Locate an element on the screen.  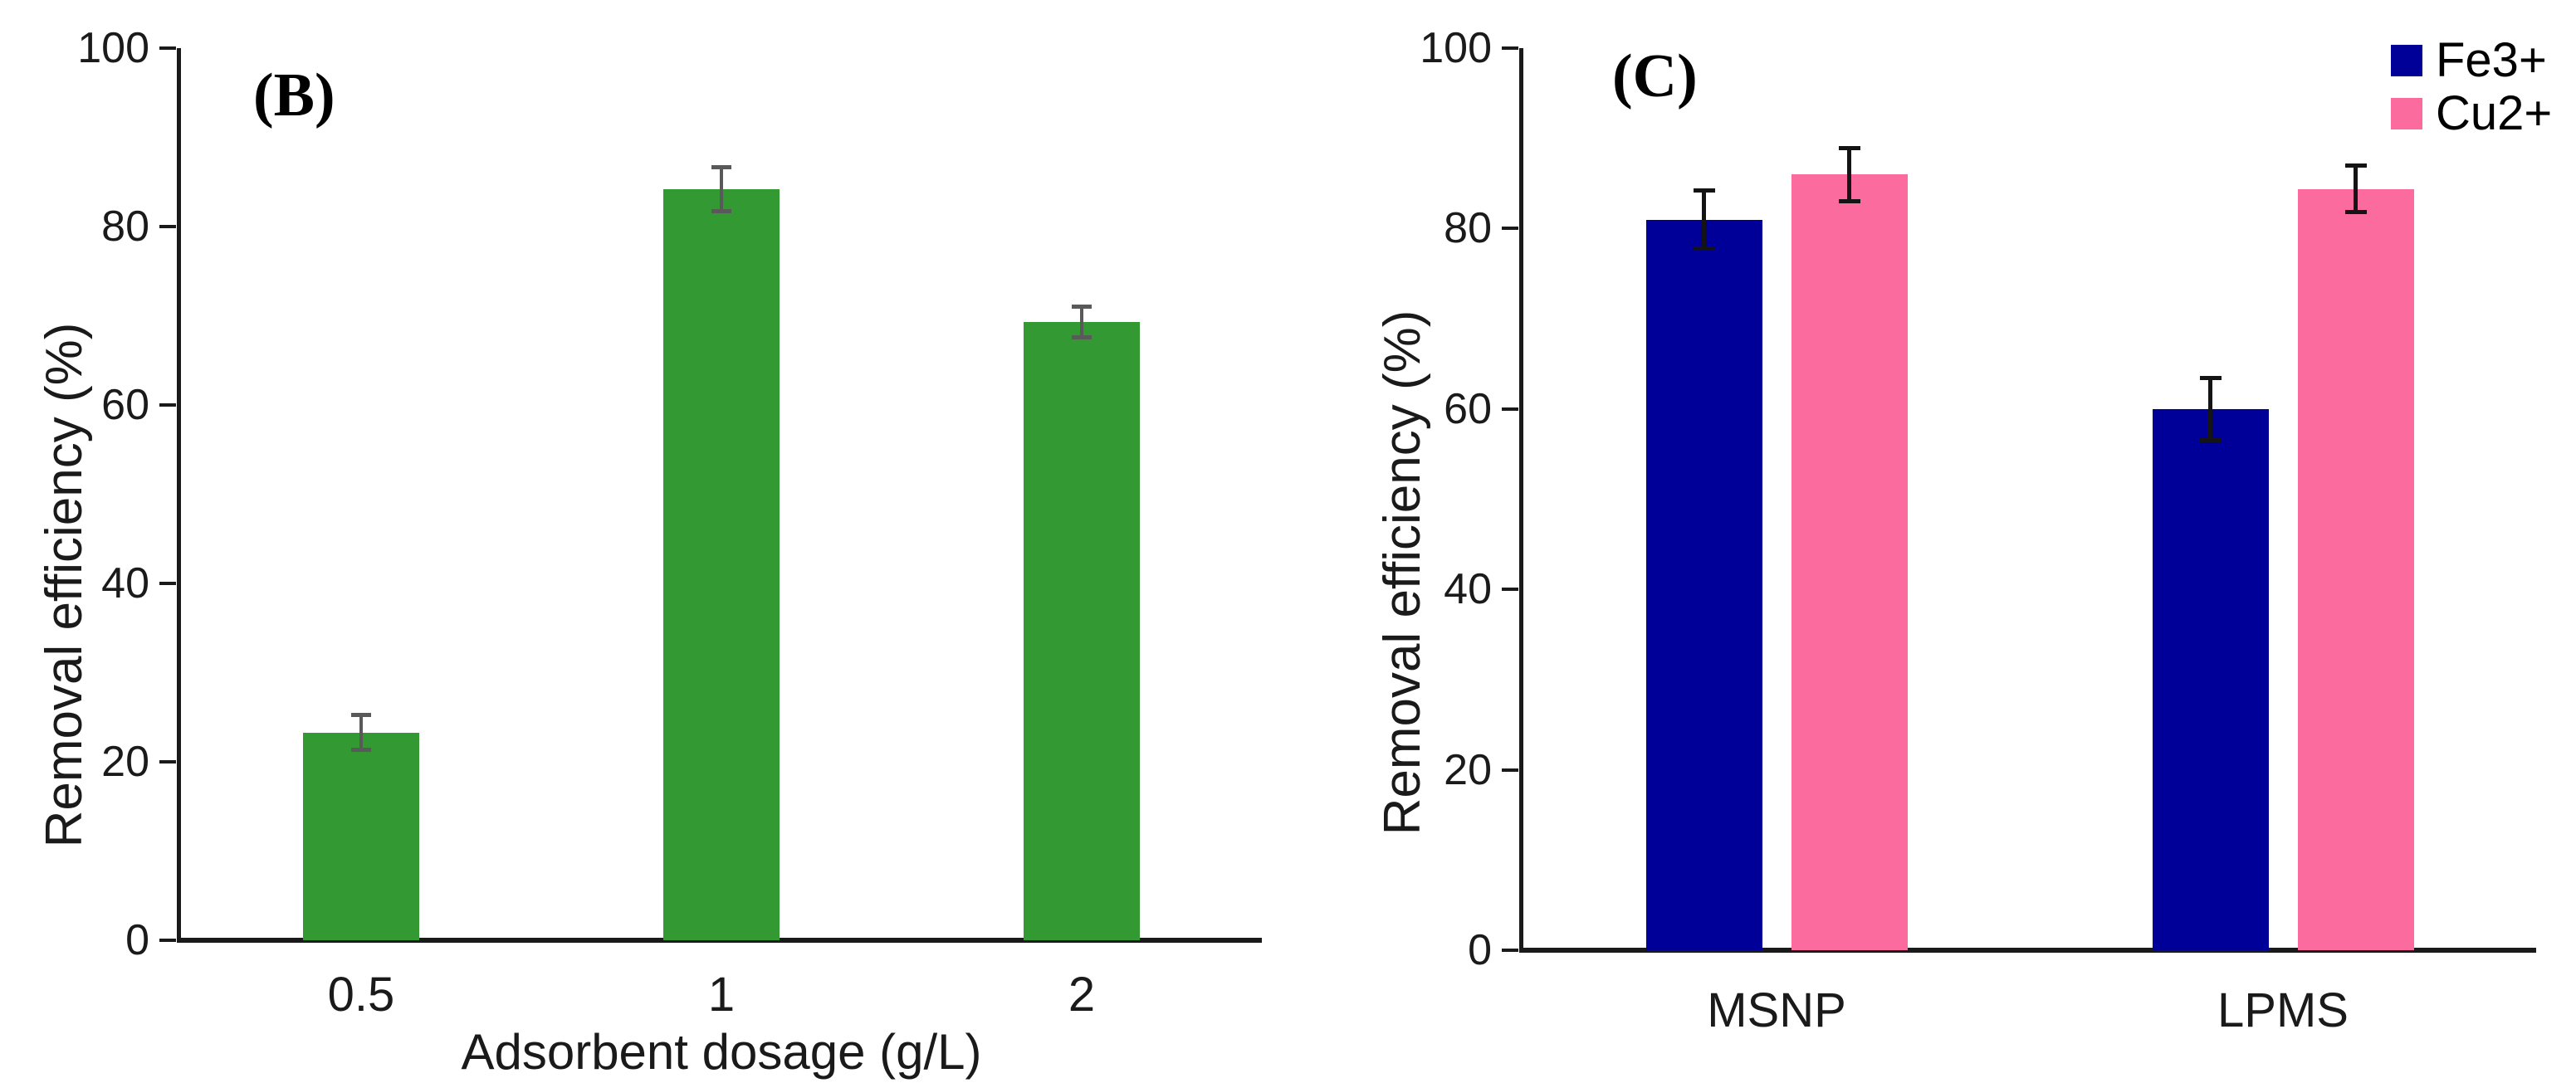
bar-cu2-msnp is located at coordinates (1849, 562).